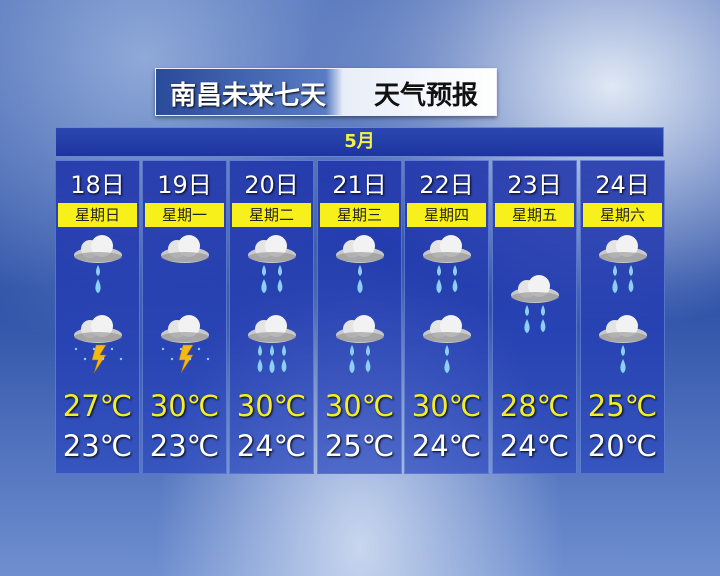 The width and height of the screenshot is (720, 576). Describe the element at coordinates (622, 185) in the screenshot. I see `day-date: 24日` at that location.